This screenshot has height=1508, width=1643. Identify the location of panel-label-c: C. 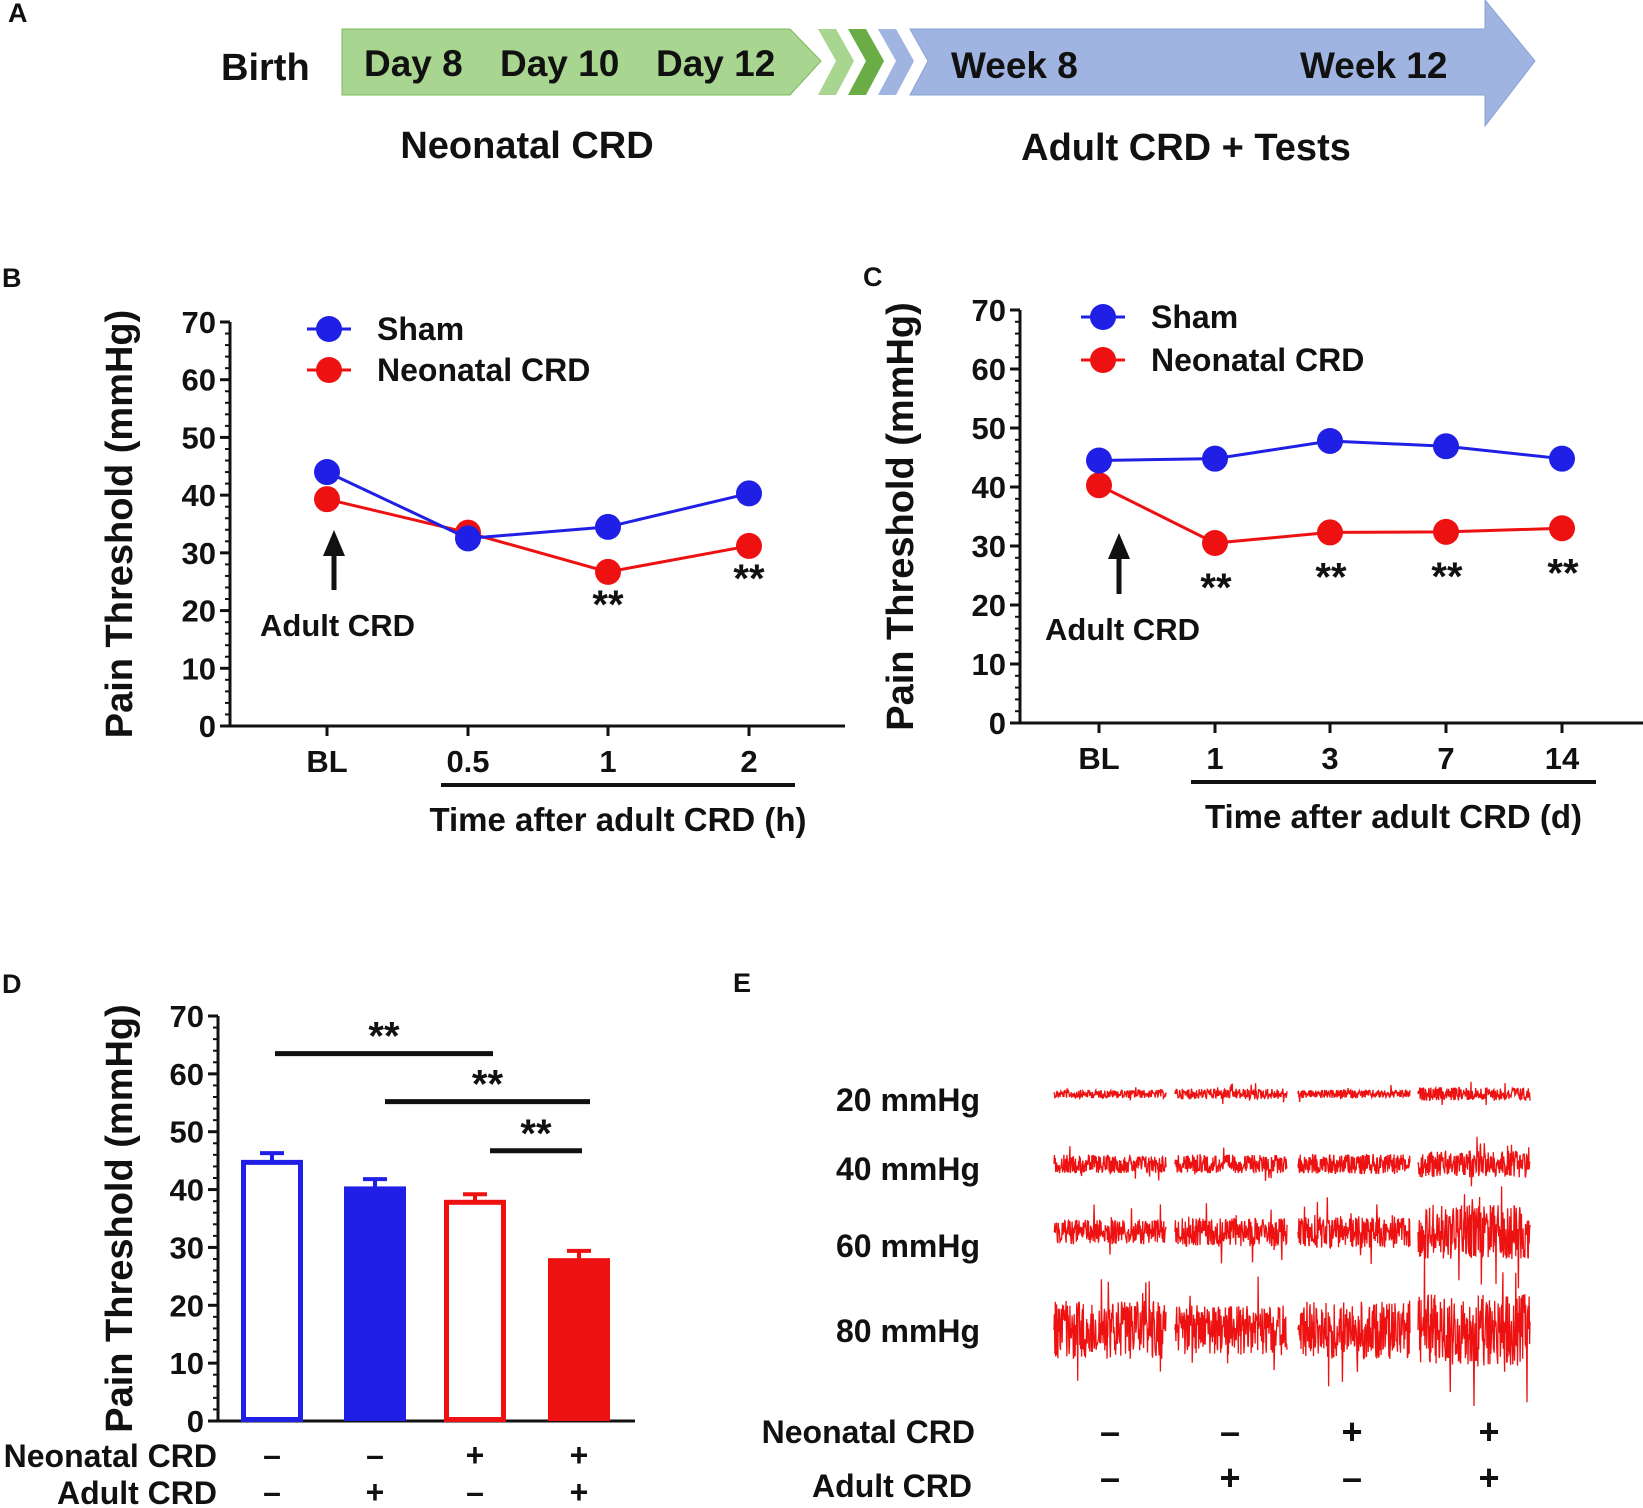
(873, 277).